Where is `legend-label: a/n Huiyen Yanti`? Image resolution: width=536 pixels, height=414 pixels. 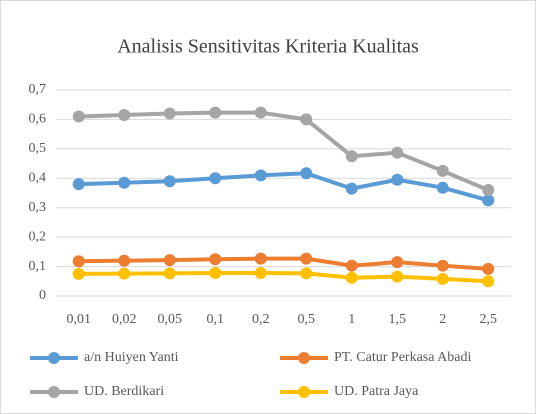 legend-label: a/n Huiyen Yanti is located at coordinates (131, 357).